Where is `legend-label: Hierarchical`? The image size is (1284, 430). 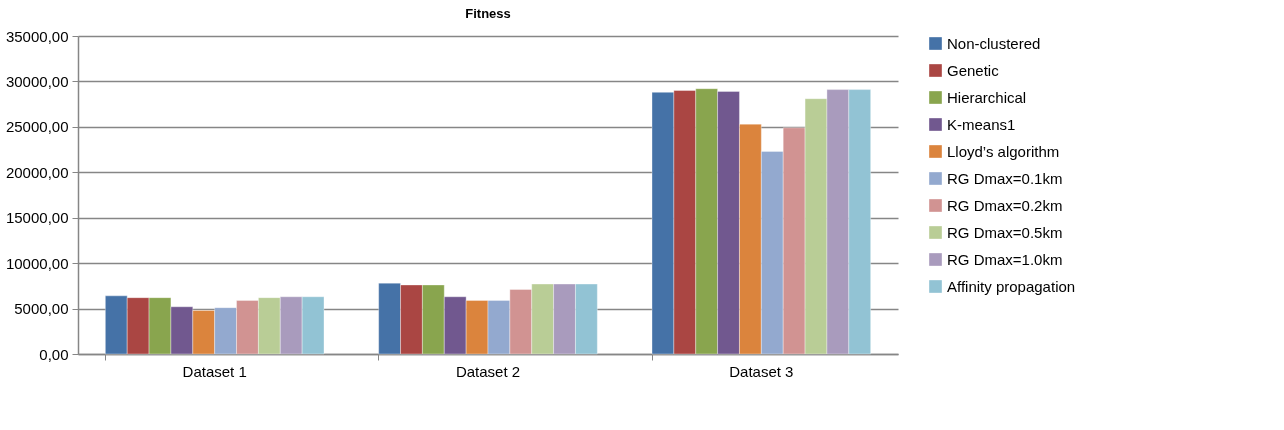
legend-label: Hierarchical is located at coordinates (987, 97).